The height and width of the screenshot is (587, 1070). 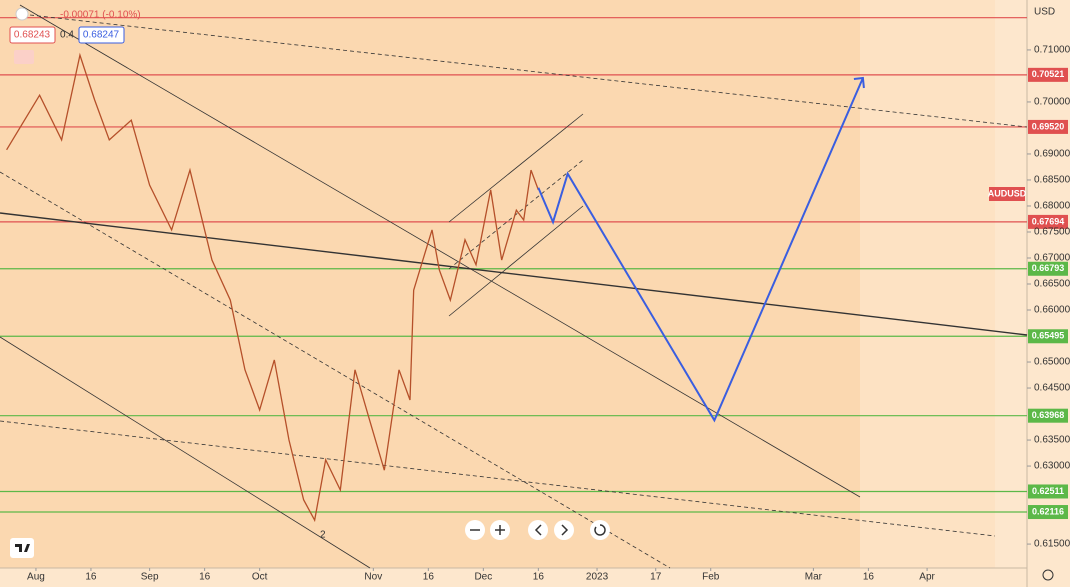 What do you see at coordinates (1052, 310) in the screenshot?
I see `y-tick-label: 0.66000` at bounding box center [1052, 310].